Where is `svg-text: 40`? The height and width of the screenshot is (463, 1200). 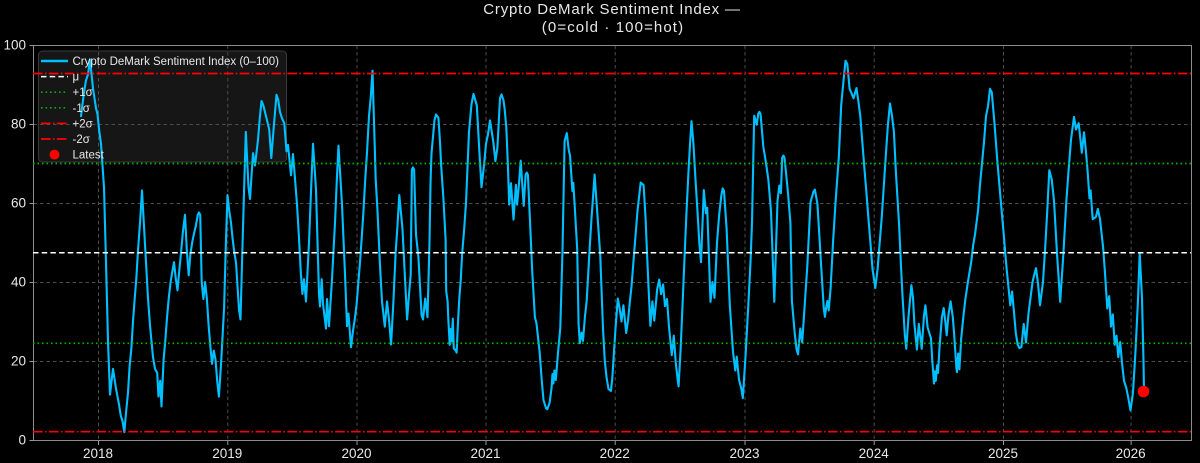
svg-text: 40 is located at coordinates (18, 282).